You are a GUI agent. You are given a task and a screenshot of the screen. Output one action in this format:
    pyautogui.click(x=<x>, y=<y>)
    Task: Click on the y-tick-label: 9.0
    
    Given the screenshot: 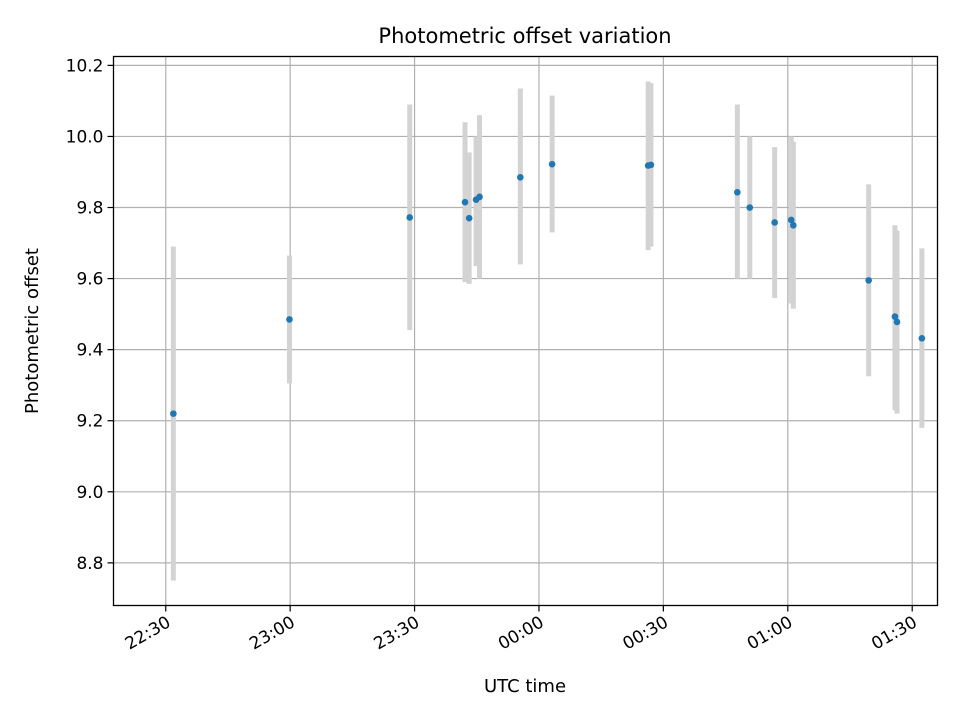 What is the action you would take?
    pyautogui.click(x=89, y=493)
    